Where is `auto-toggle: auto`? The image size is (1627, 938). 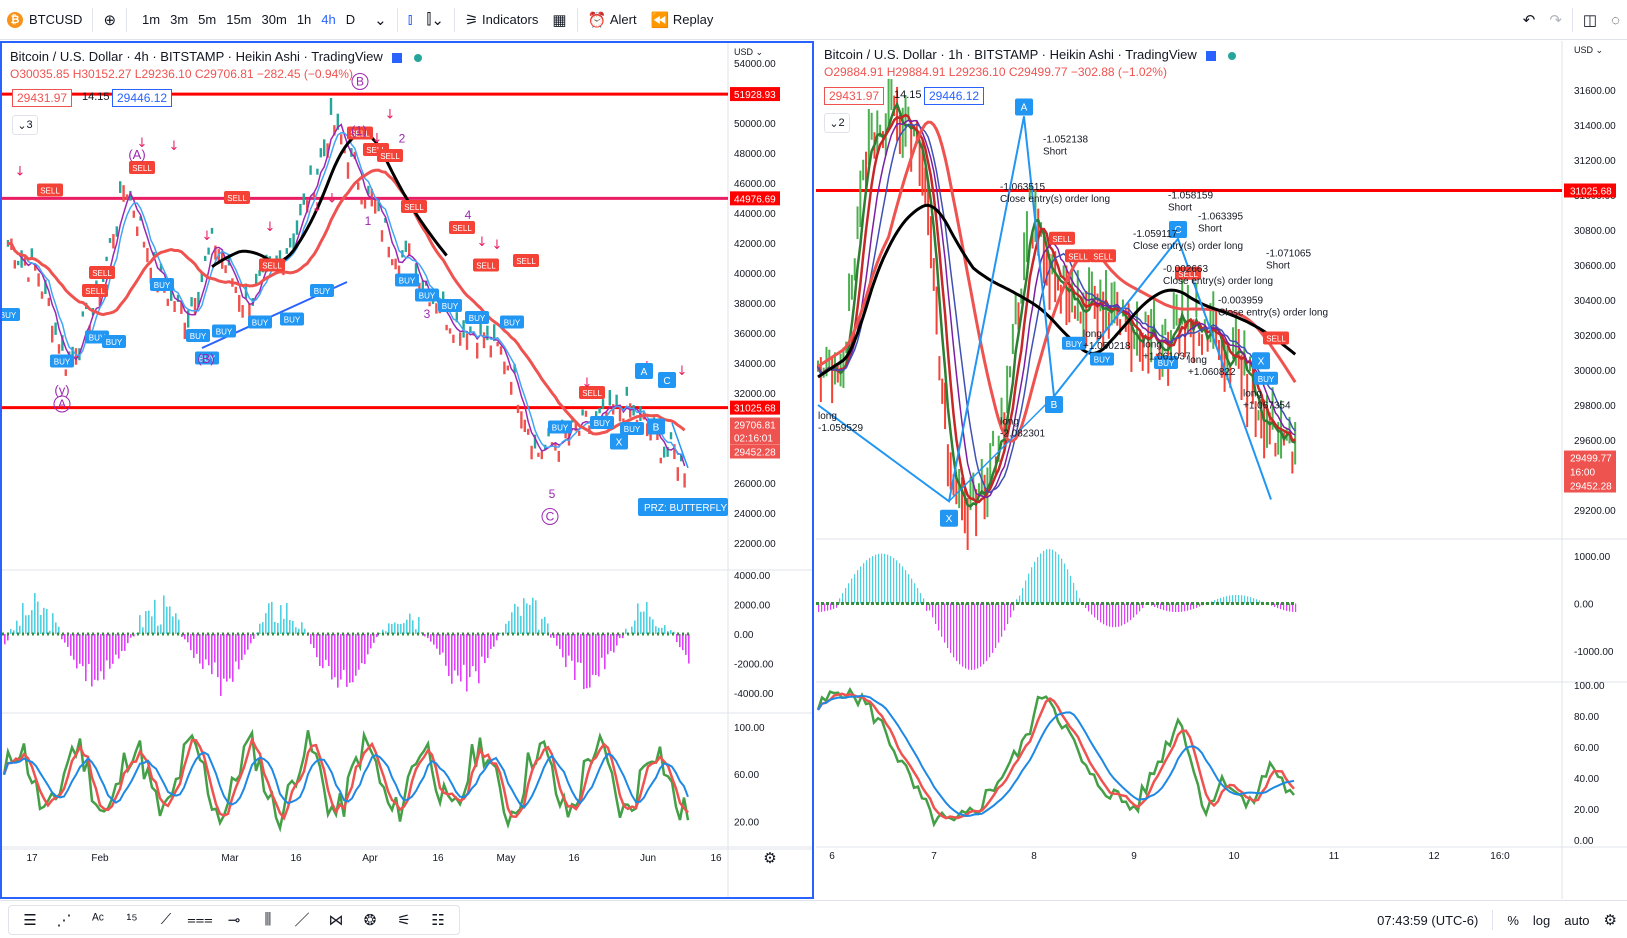 auto-toggle: auto is located at coordinates (1577, 920).